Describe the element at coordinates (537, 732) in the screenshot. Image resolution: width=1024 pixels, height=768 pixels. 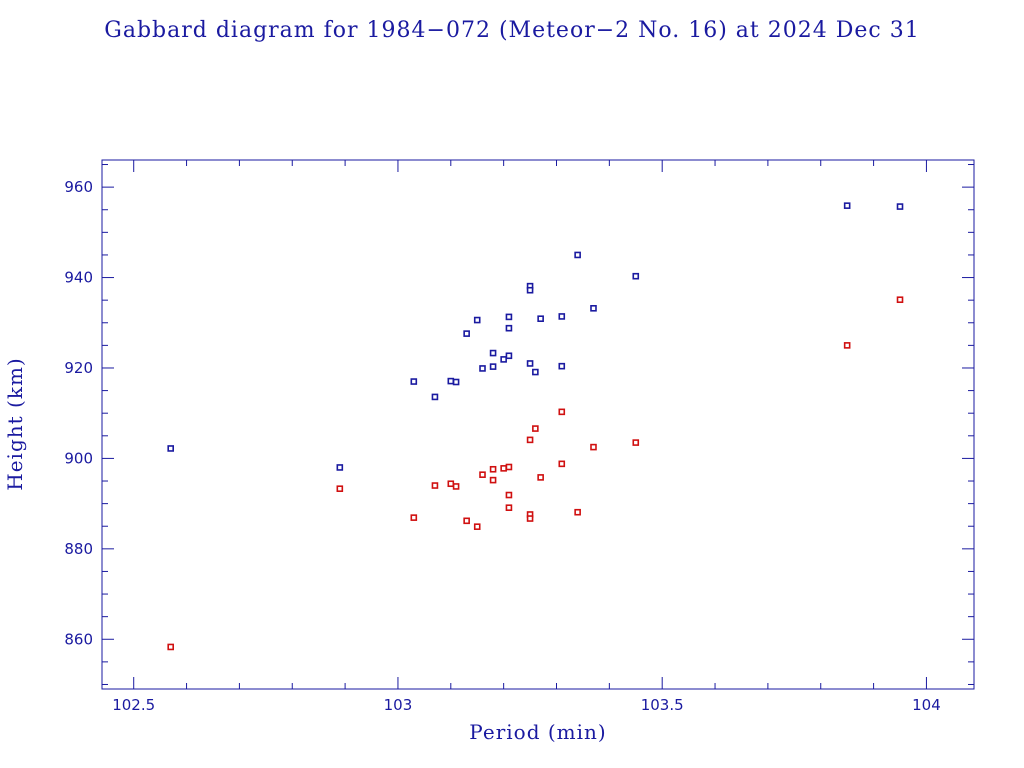
I see `x-axis-label: Period (min)` at that location.